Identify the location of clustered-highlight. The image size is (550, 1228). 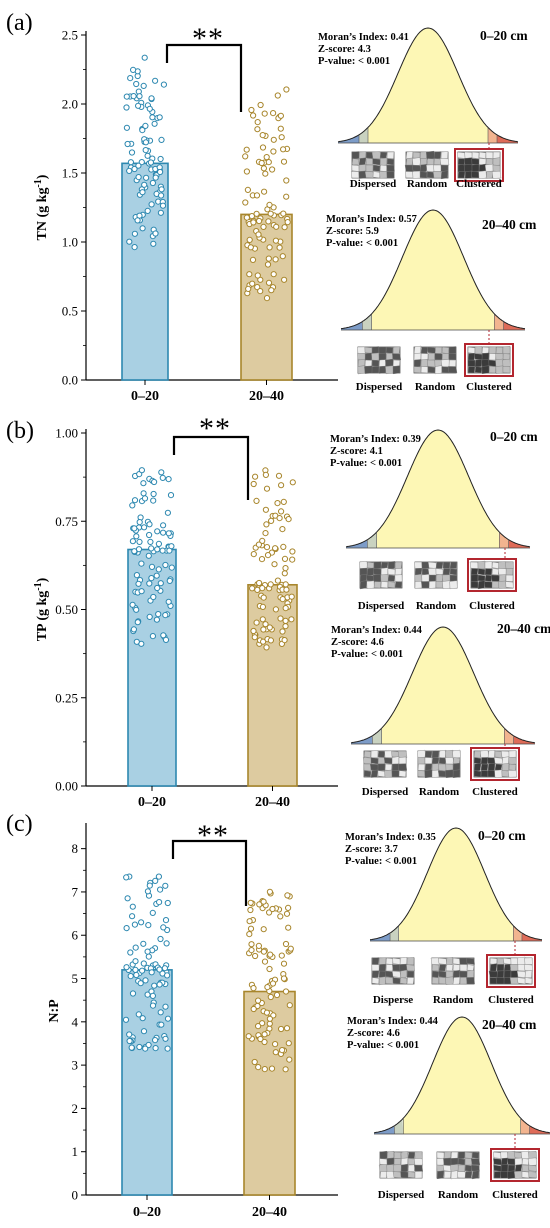
(495, 764).